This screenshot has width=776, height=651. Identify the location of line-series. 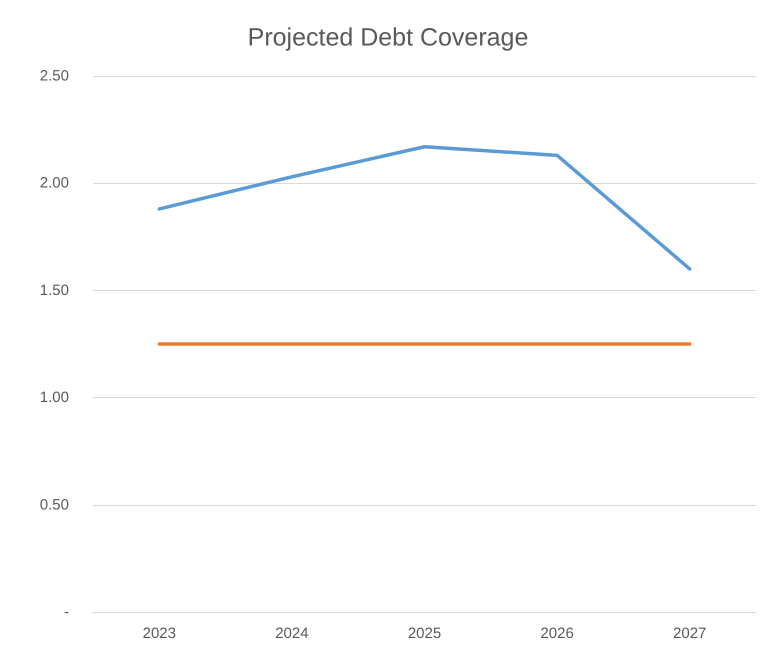
(425, 208).